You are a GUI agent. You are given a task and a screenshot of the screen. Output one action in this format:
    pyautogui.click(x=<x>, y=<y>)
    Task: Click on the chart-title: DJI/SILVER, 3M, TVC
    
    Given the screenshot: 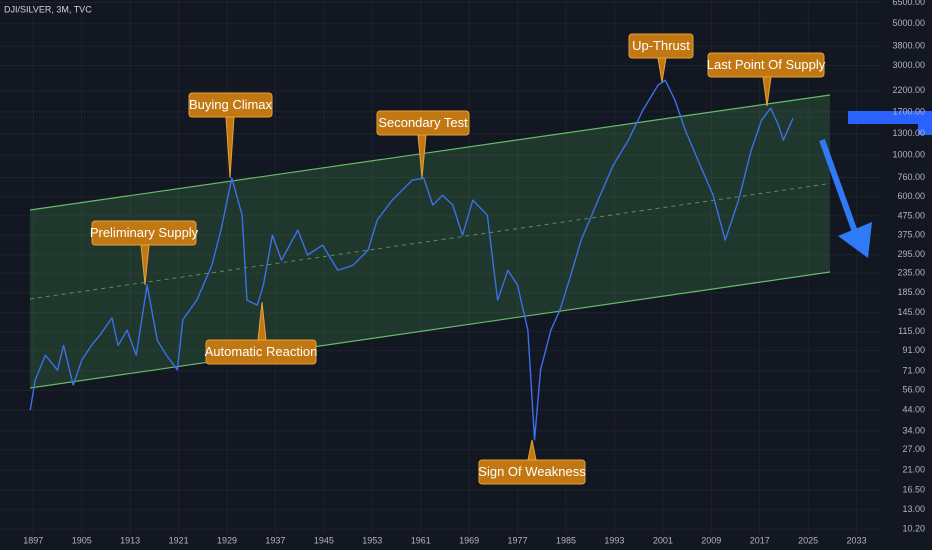 What is the action you would take?
    pyautogui.click(x=48, y=9)
    